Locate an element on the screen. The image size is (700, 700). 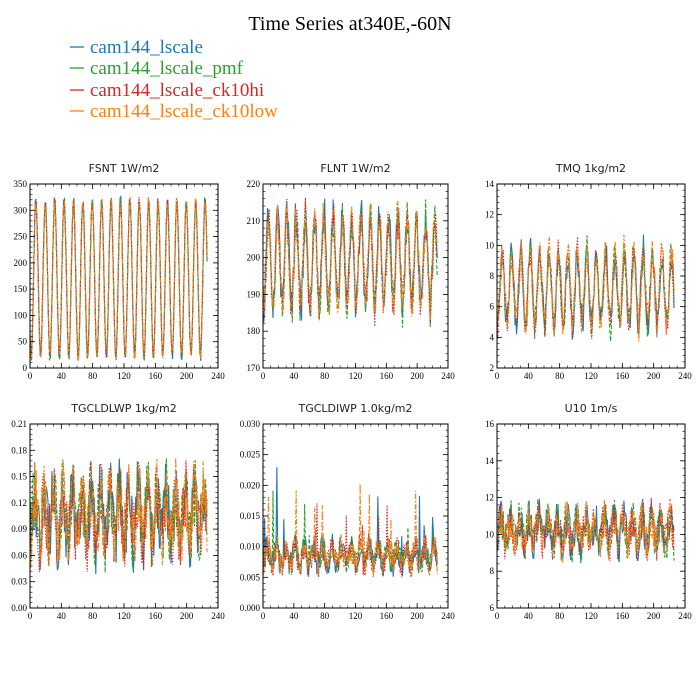
y-tick-label: 190 is located at coordinates (254, 294).